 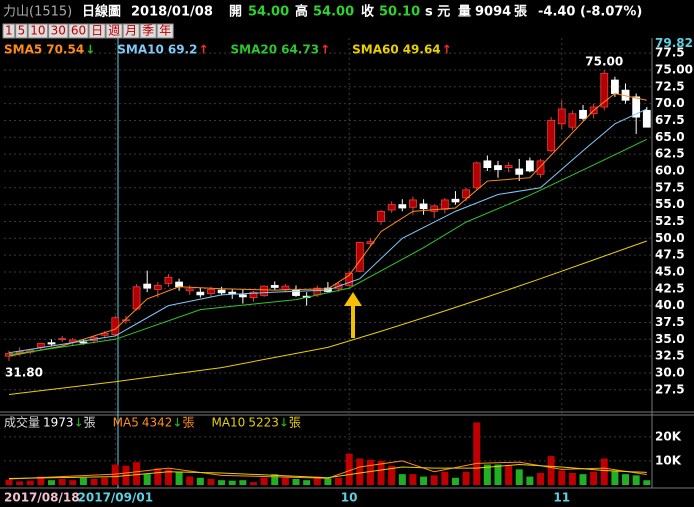 What do you see at coordinates (140, 50) in the screenshot?
I see `legend-name: SMA10` at bounding box center [140, 50].